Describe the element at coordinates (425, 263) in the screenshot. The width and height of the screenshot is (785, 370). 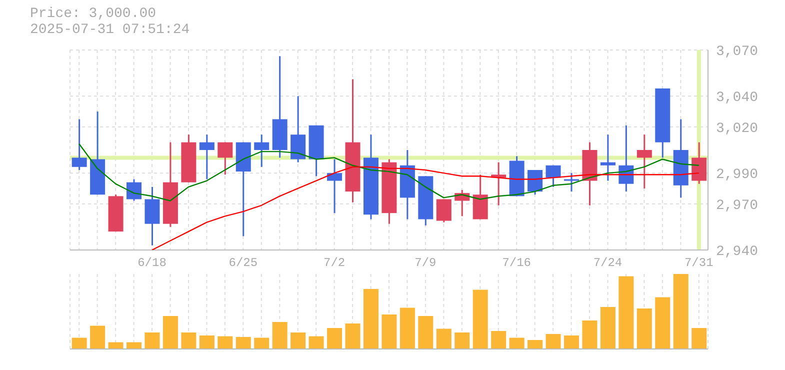
I see `x-tick-label: 7/9` at that location.